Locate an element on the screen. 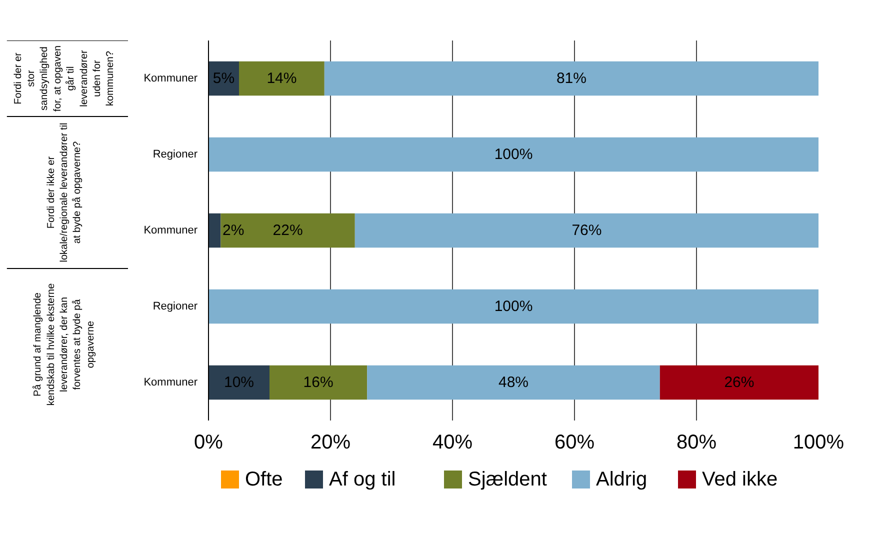 This screenshot has height=556, width=880. x-tick-label: 100% is located at coordinates (818, 443).